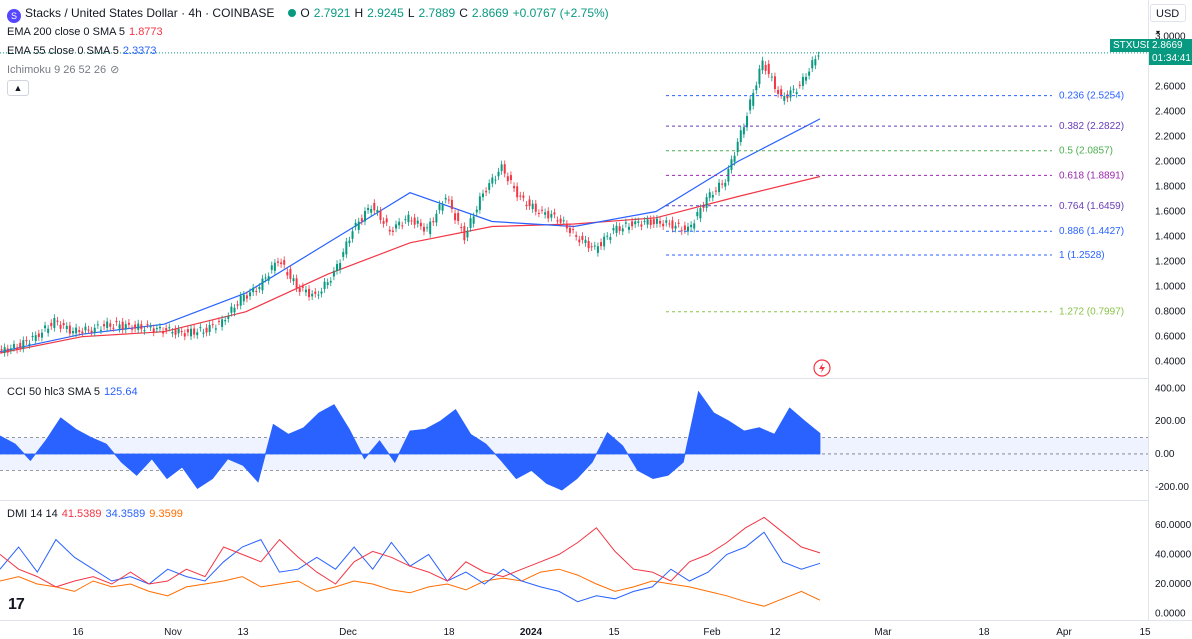 This screenshot has height=639, width=1192. Describe the element at coordinates (775, 632) in the screenshot. I see `time-tick-label: 12` at that location.